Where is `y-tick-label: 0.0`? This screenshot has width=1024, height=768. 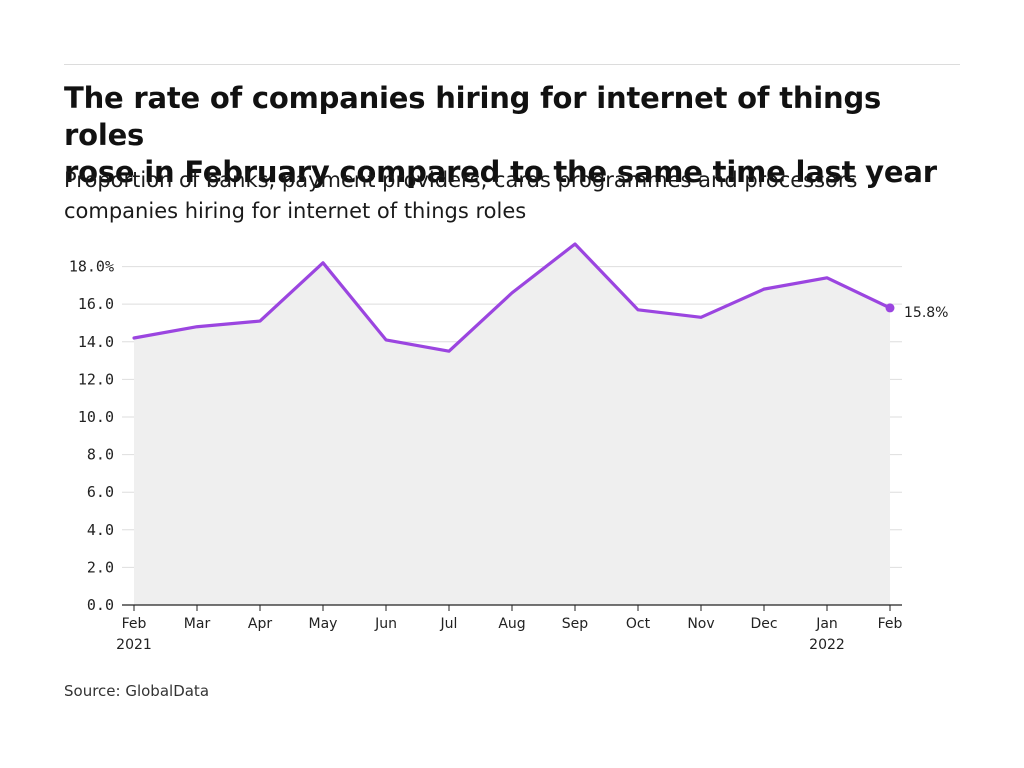 y-tick-label: 0.0 is located at coordinates (100, 605).